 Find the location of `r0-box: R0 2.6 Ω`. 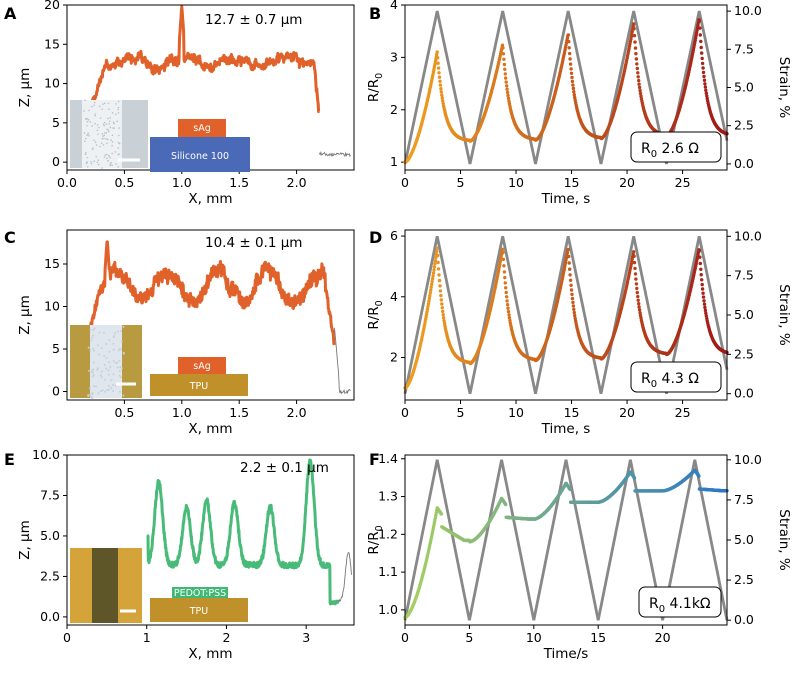

r0-box: R0 2.6 Ω is located at coordinates (676, 147).